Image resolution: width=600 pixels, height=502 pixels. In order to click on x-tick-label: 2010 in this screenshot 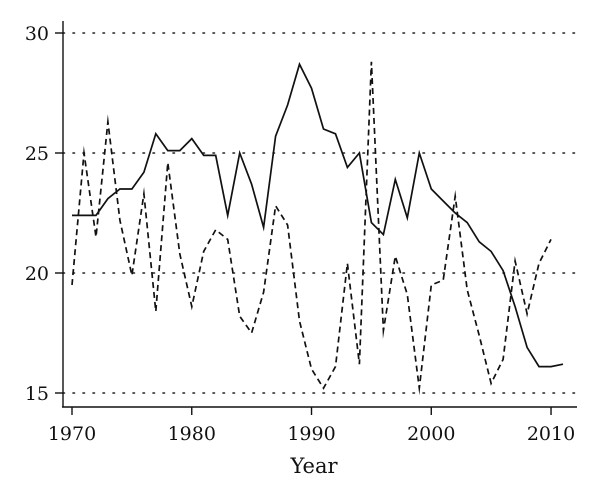, I will do `click(551, 434)`.